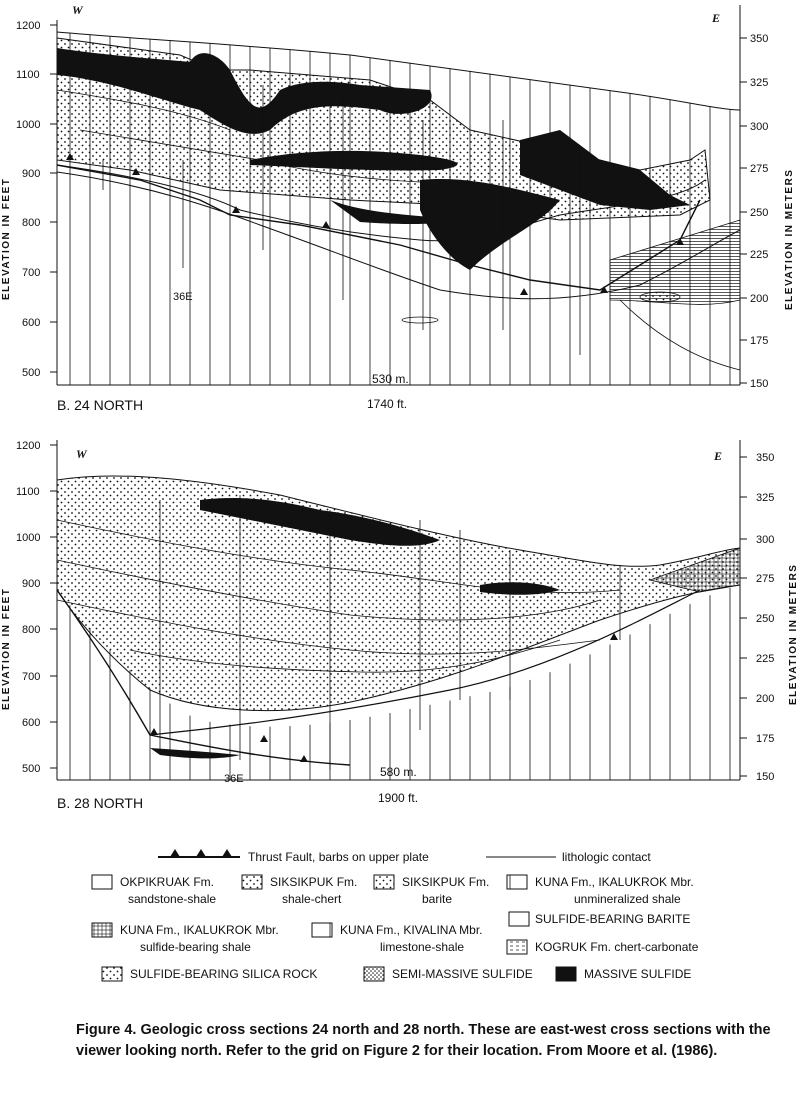 The image size is (800, 1096). What do you see at coordinates (322, 930) in the screenshot?
I see `swatch-kivalina` at bounding box center [322, 930].